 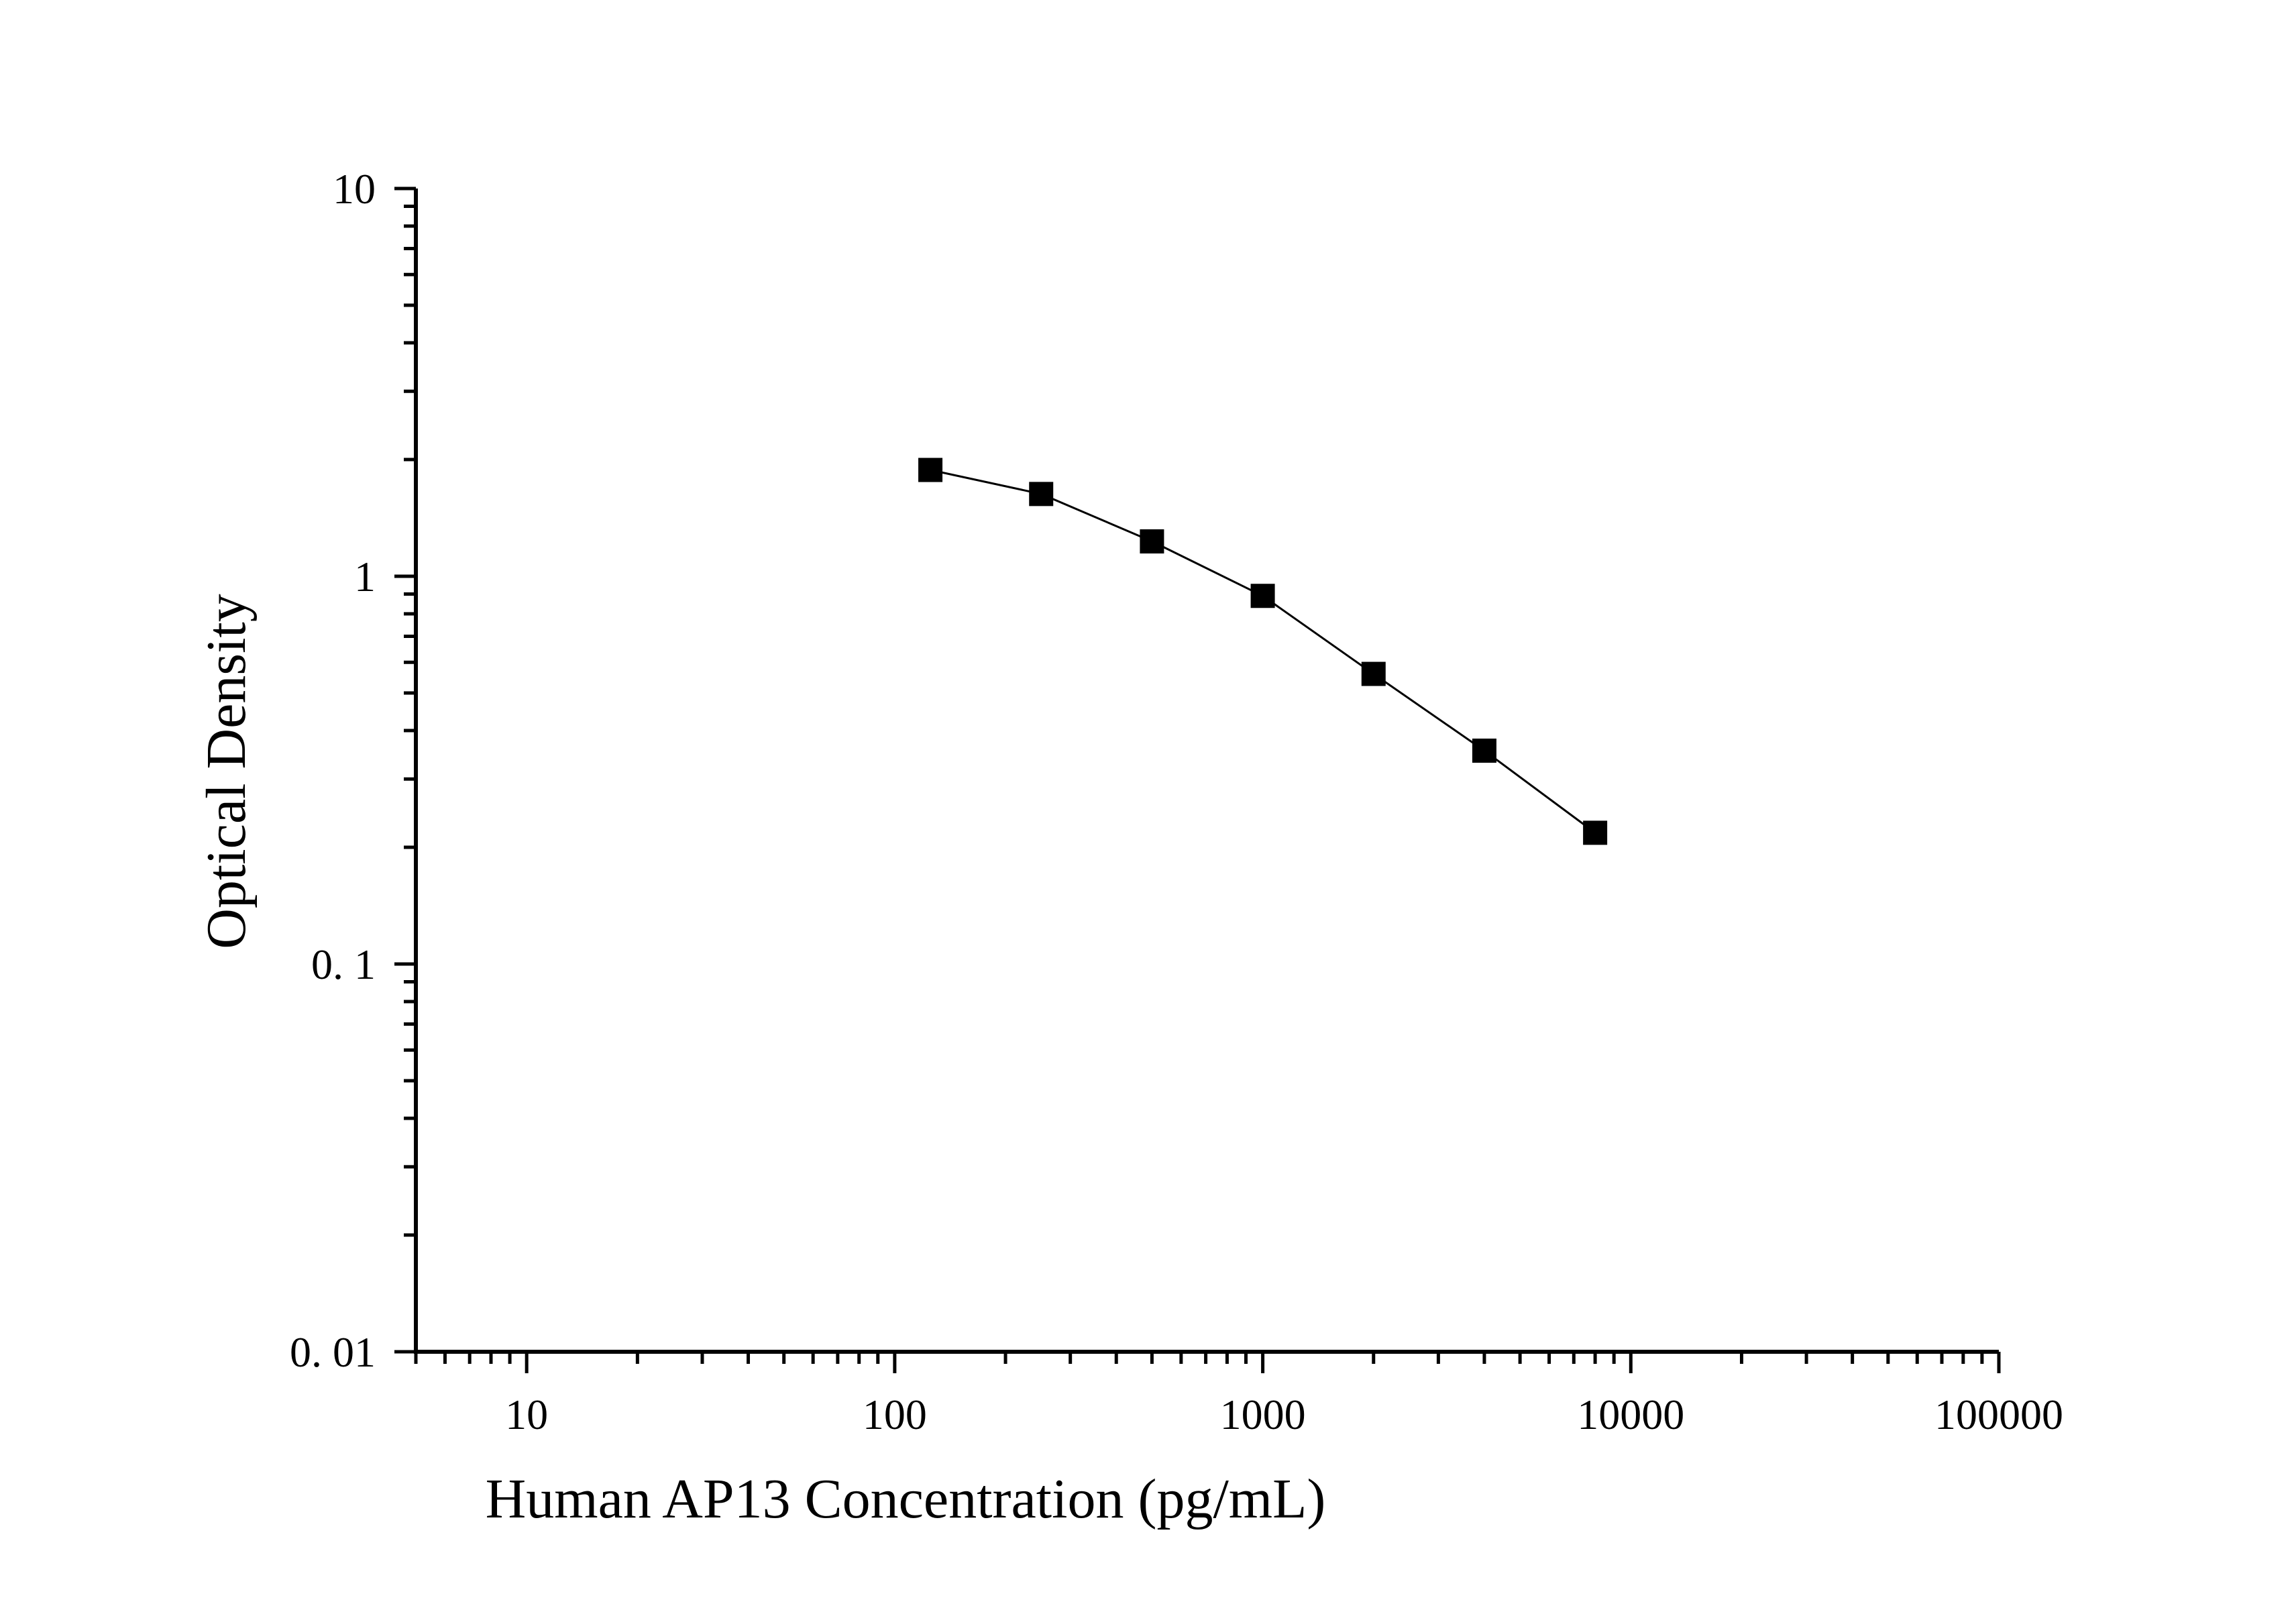 I want to click on y-tick-label: 1, so click(x=365, y=576).